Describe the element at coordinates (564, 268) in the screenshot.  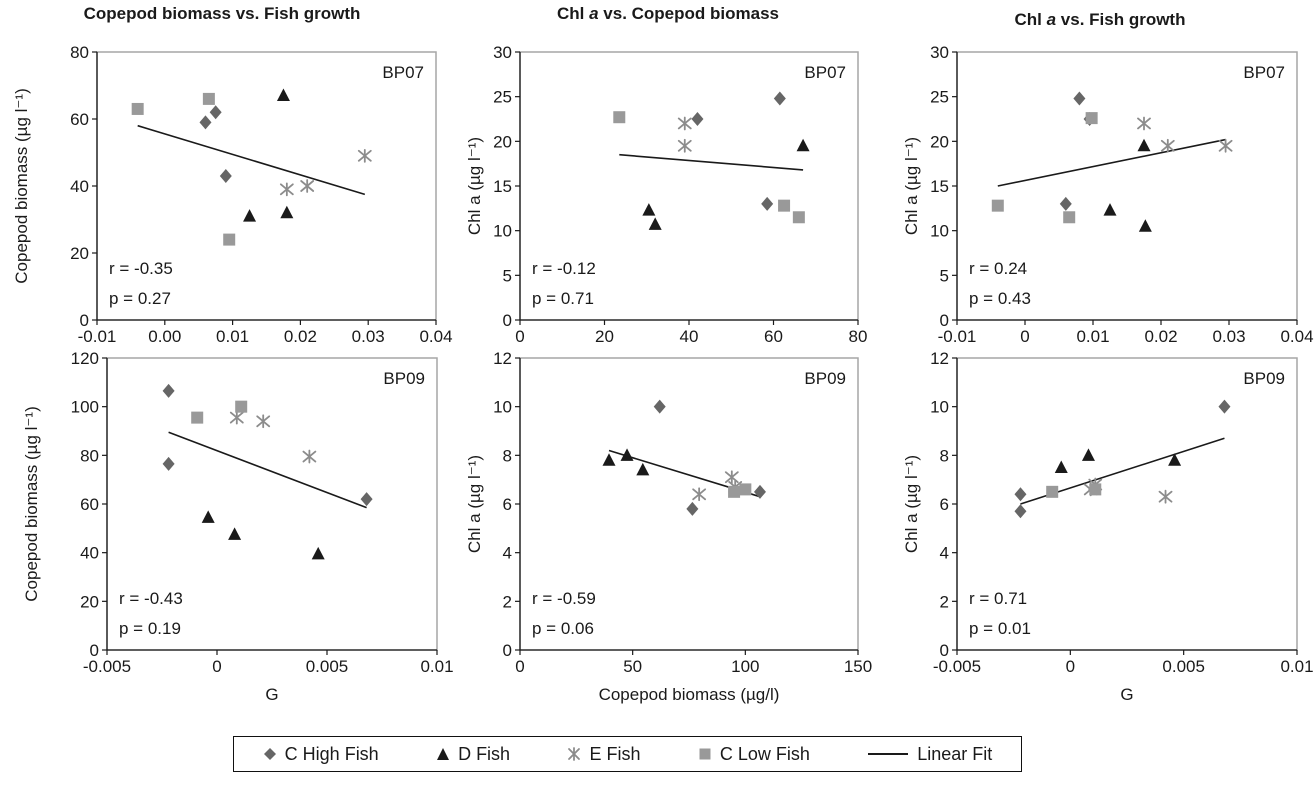
I see `r-value-label: r = -0.12` at that location.